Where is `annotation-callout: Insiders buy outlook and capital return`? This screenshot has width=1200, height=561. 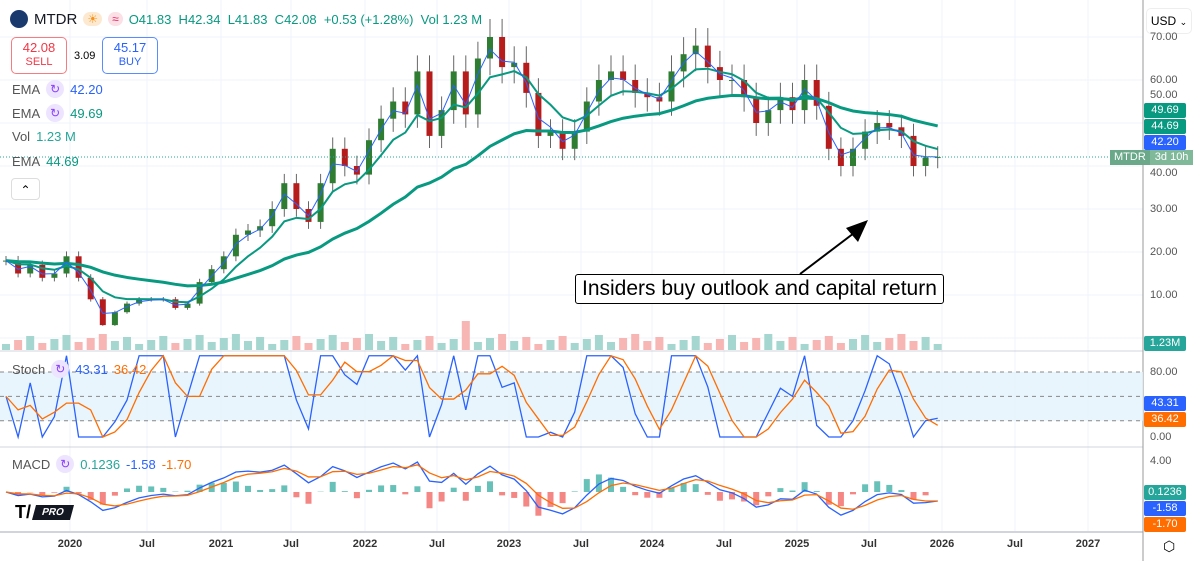
annotation-callout: Insiders buy outlook and capital return is located at coordinates (759, 289).